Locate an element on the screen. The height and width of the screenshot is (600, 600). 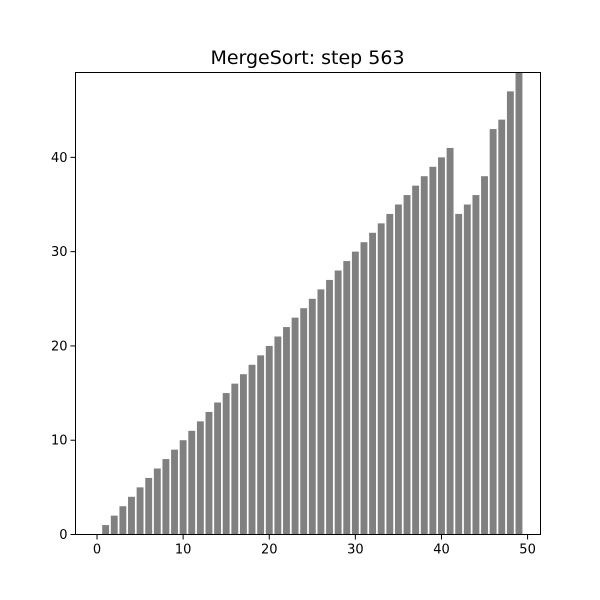
x-tick-label: 0 is located at coordinates (97, 550).